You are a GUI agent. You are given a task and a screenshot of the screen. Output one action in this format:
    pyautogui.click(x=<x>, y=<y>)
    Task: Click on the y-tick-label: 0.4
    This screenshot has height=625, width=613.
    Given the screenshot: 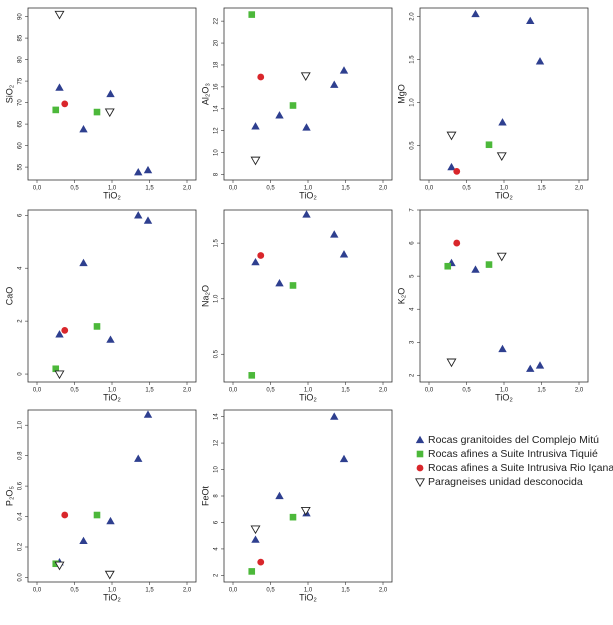 What is the action you would take?
    pyautogui.click(x=21, y=516)
    